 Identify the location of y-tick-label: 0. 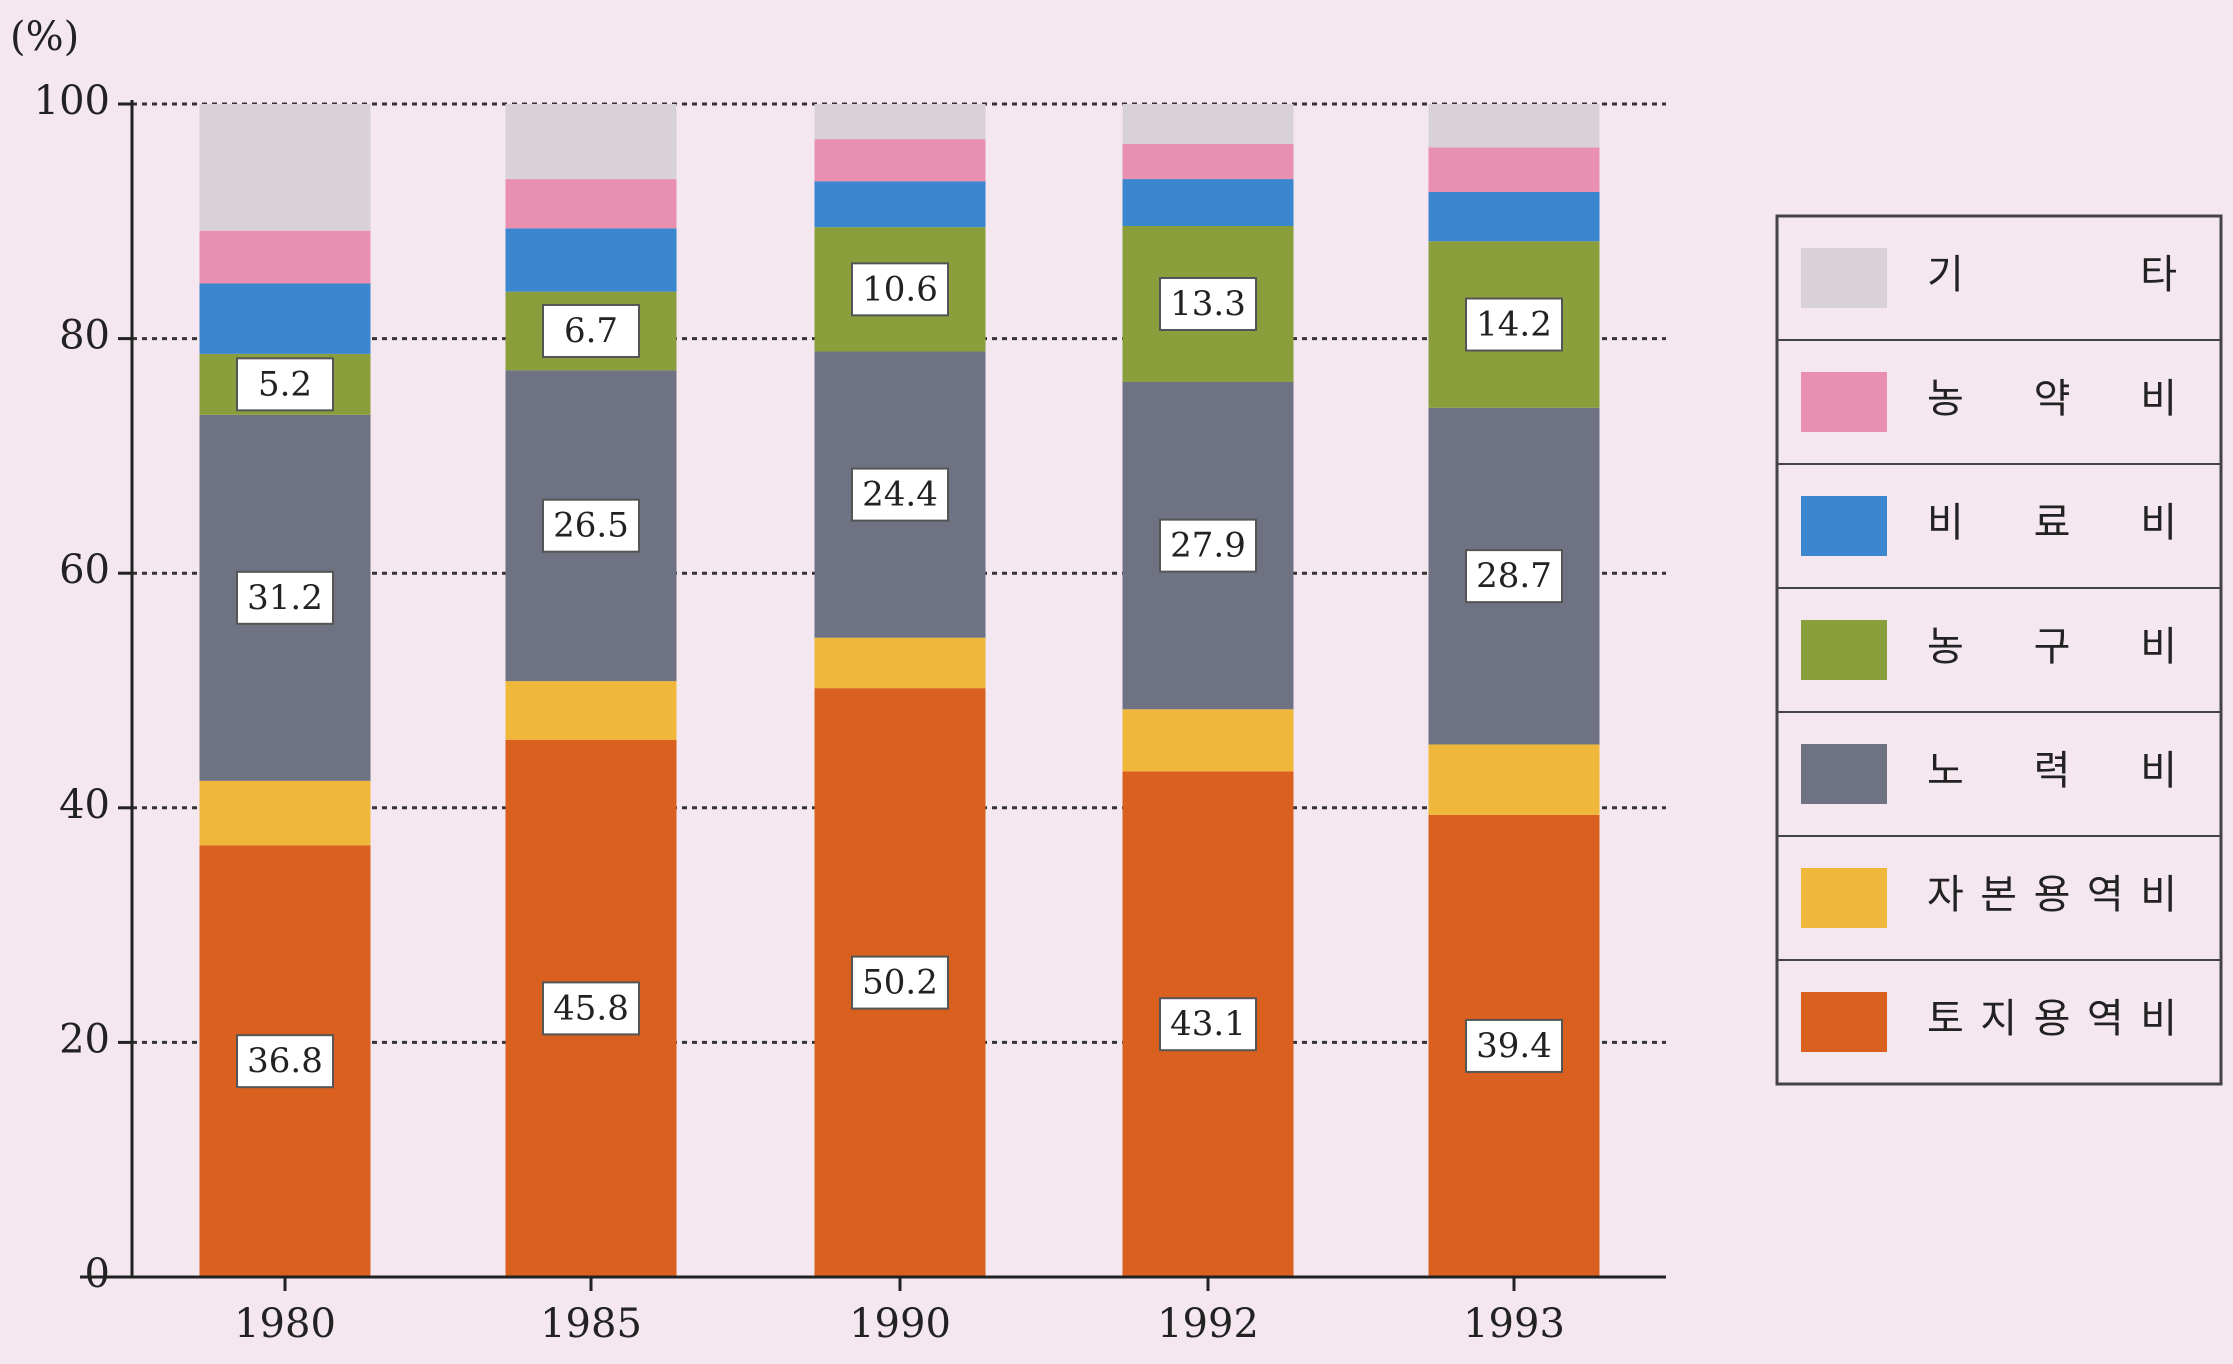
(97, 1274).